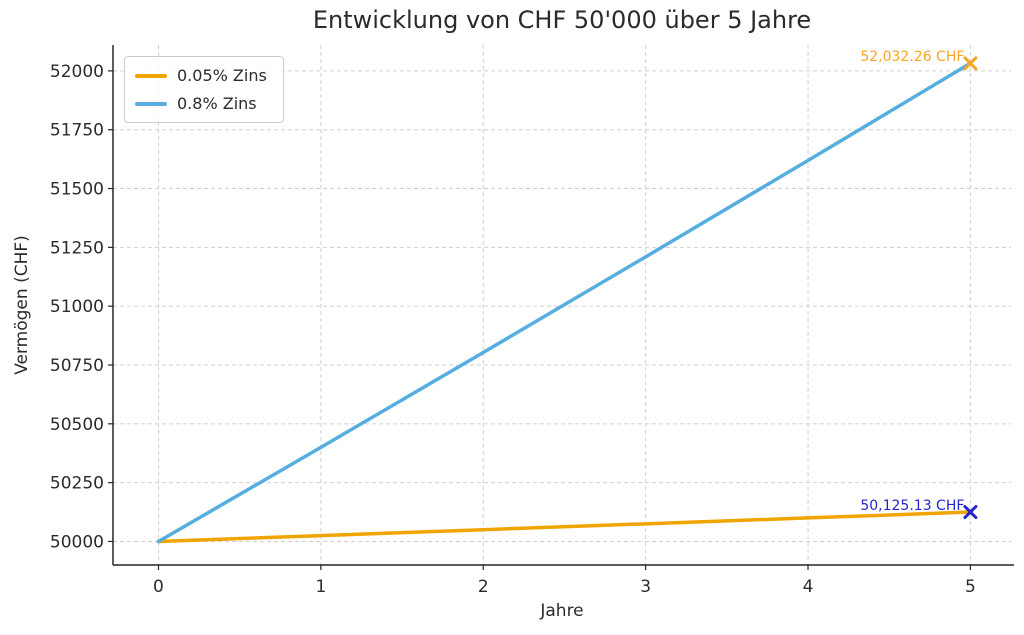 The height and width of the screenshot is (635, 1024). What do you see at coordinates (320, 587) in the screenshot?
I see `svg-text: 1` at bounding box center [320, 587].